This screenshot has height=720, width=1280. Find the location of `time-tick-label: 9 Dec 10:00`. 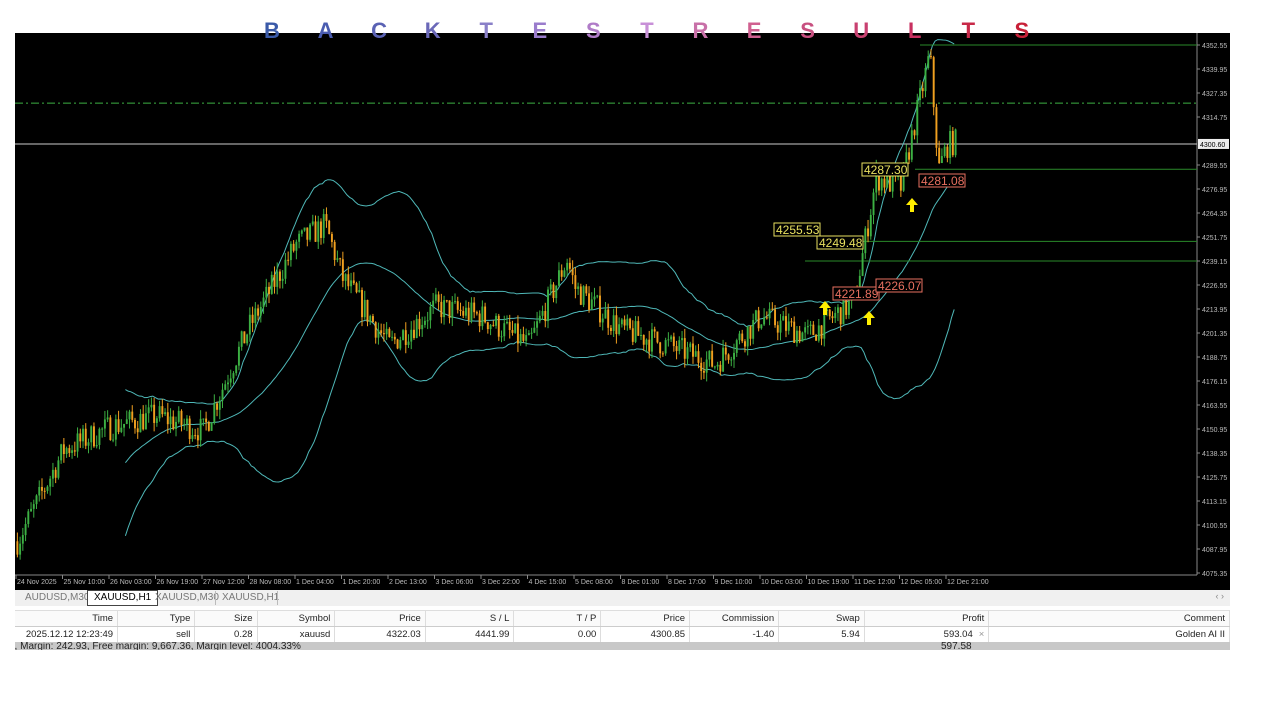

time-tick-label: 9 Dec 10:00 is located at coordinates (734, 582).